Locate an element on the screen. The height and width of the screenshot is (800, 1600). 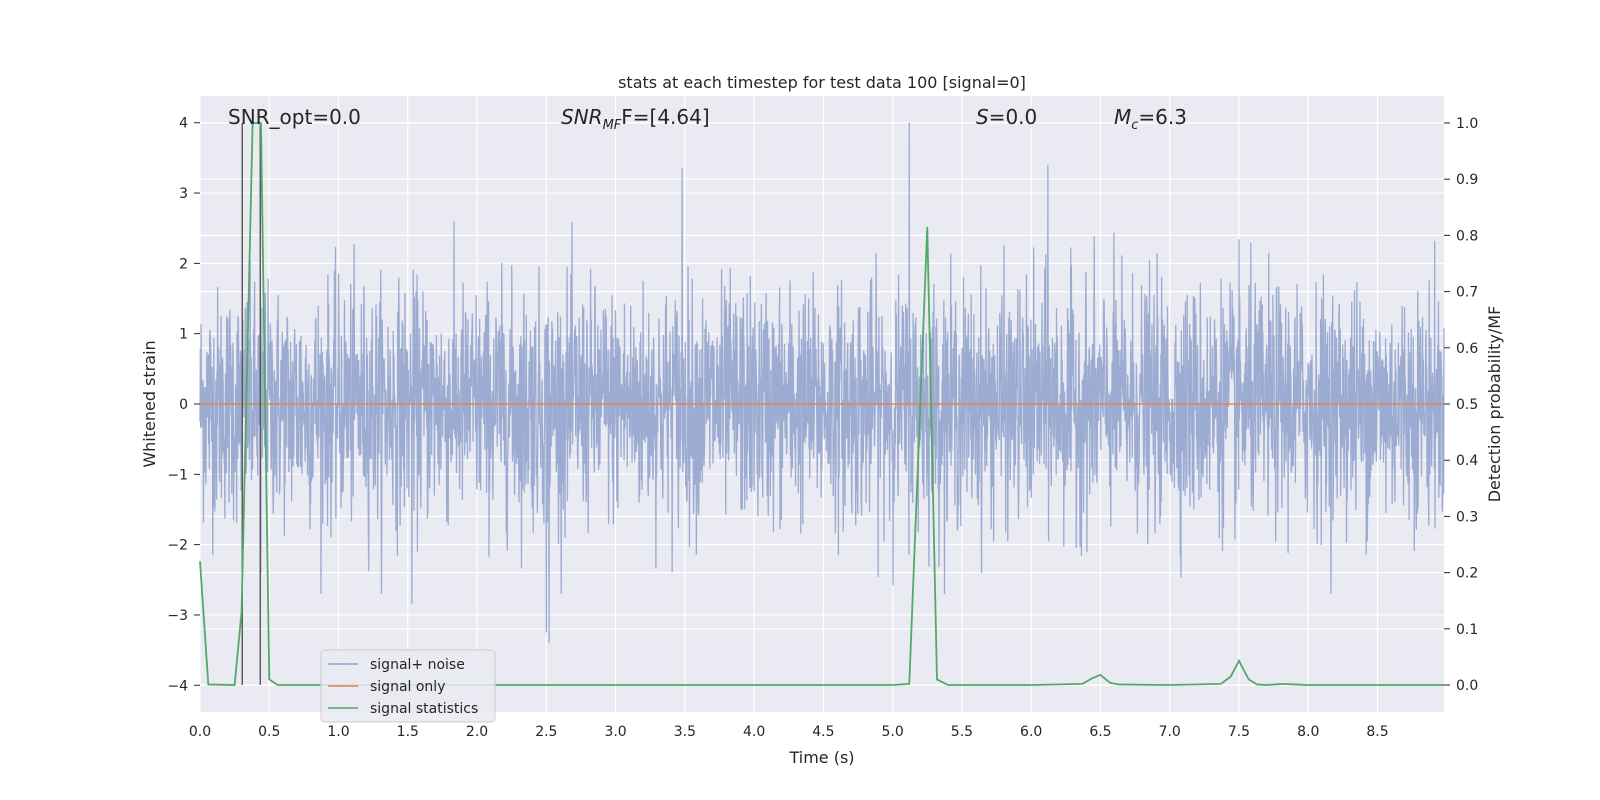
x-tick-label: 4.5 is located at coordinates (823, 732).